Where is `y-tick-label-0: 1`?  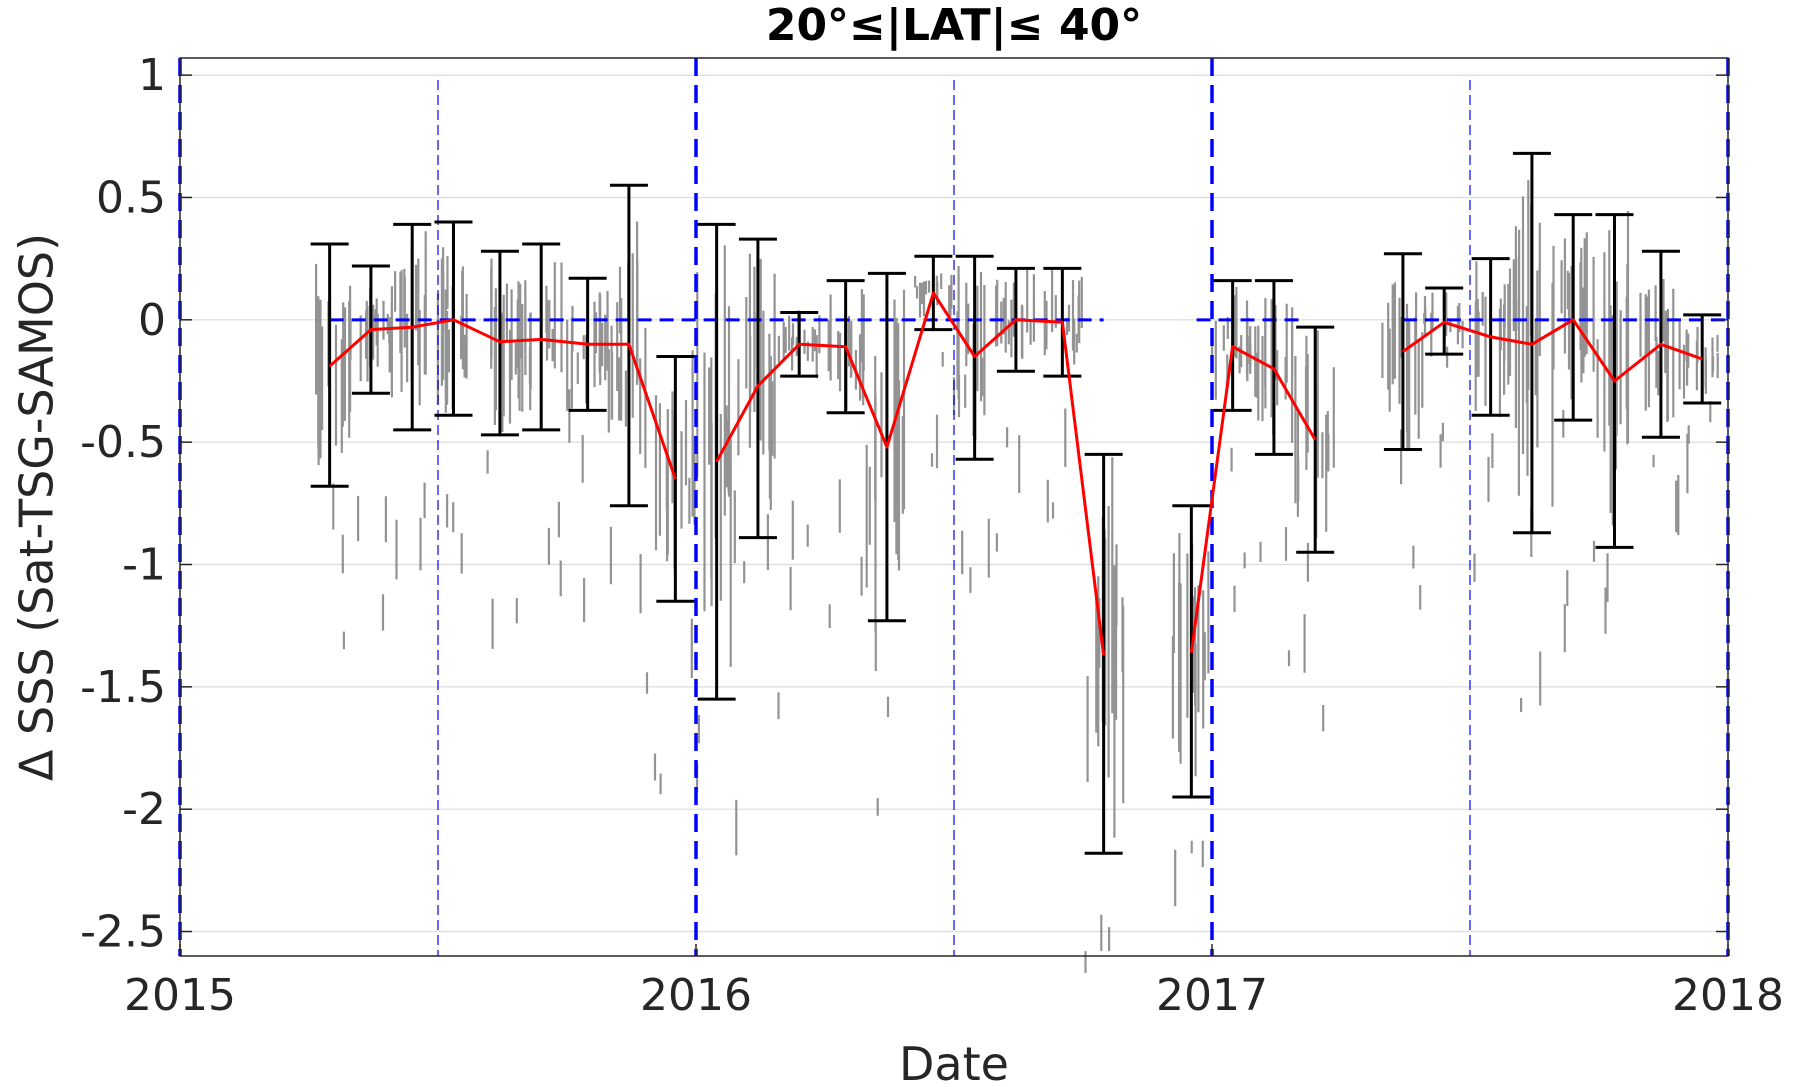 y-tick-label-0: 1 is located at coordinates (152, 75).